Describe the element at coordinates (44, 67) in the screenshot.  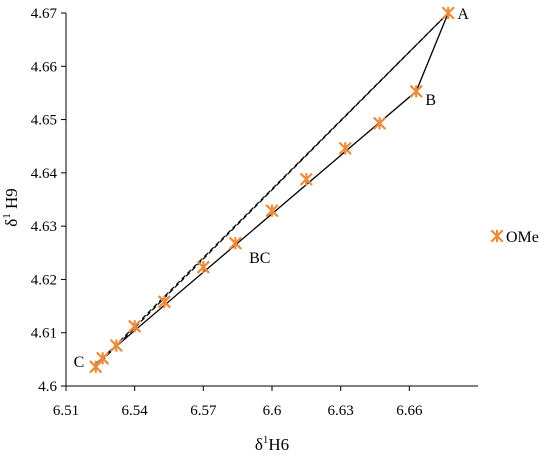
I see `y-tick-label: 4.66` at that location.